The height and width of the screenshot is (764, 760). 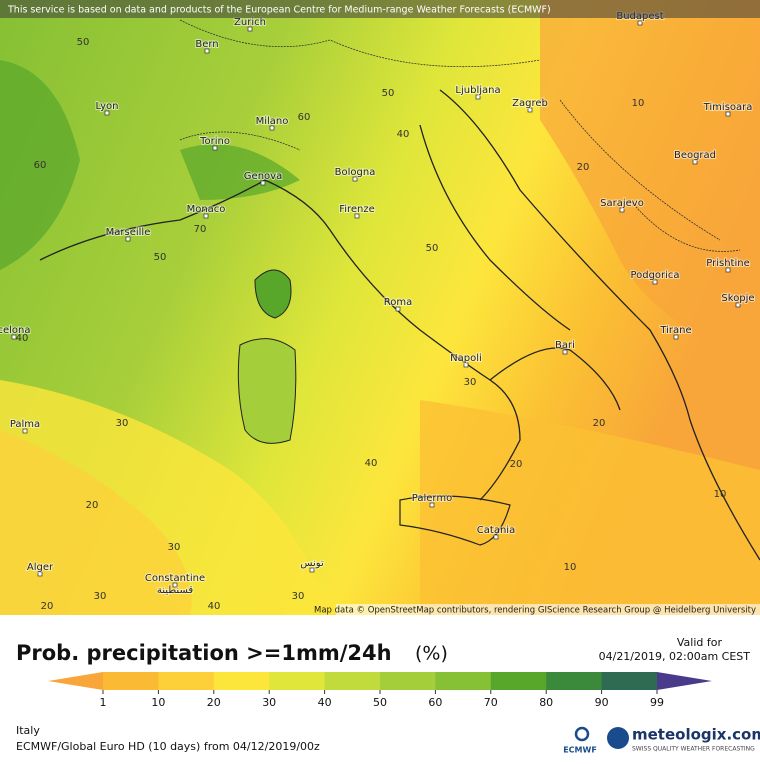 I want to click on brand: meteologix.com, so click(x=696, y=735).